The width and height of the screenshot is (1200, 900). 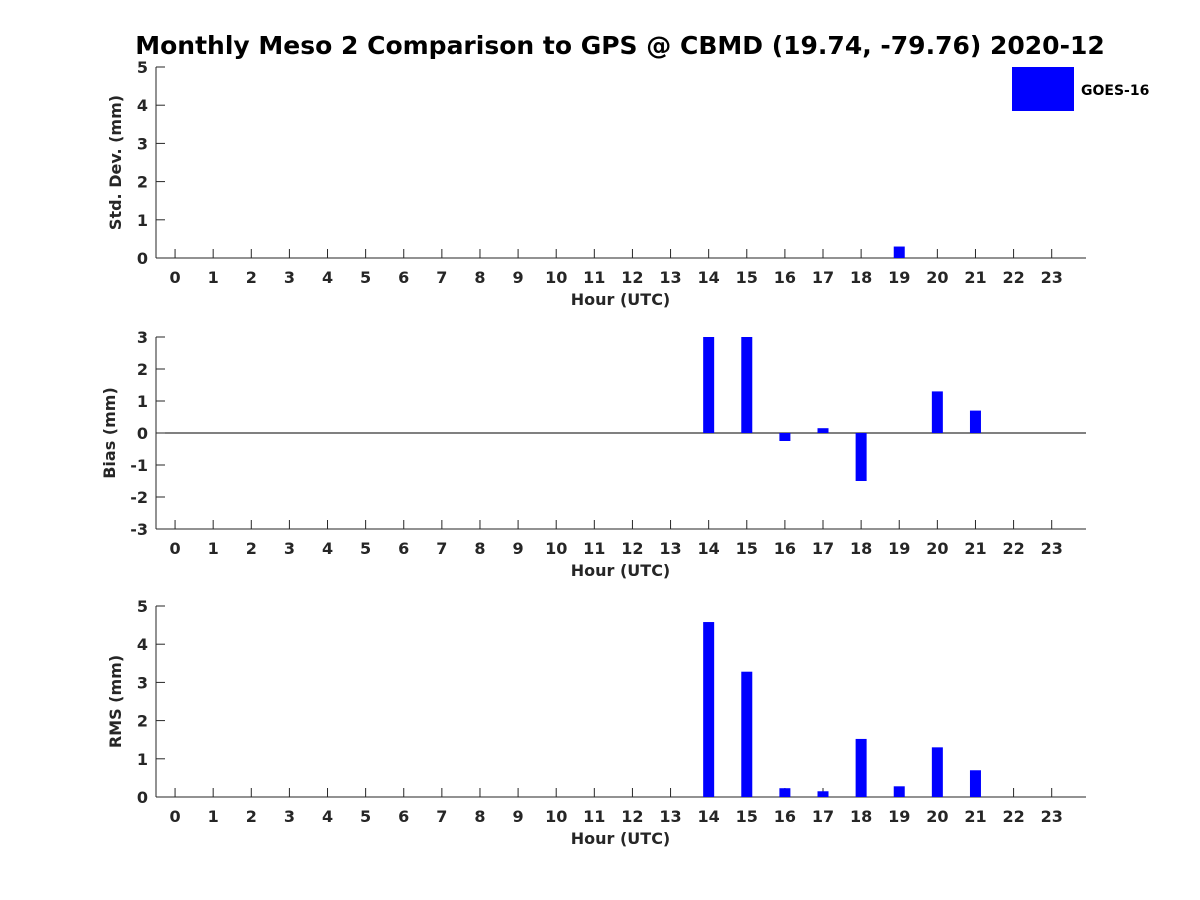 I want to click on y-tick-label: 2, so click(x=142, y=369).